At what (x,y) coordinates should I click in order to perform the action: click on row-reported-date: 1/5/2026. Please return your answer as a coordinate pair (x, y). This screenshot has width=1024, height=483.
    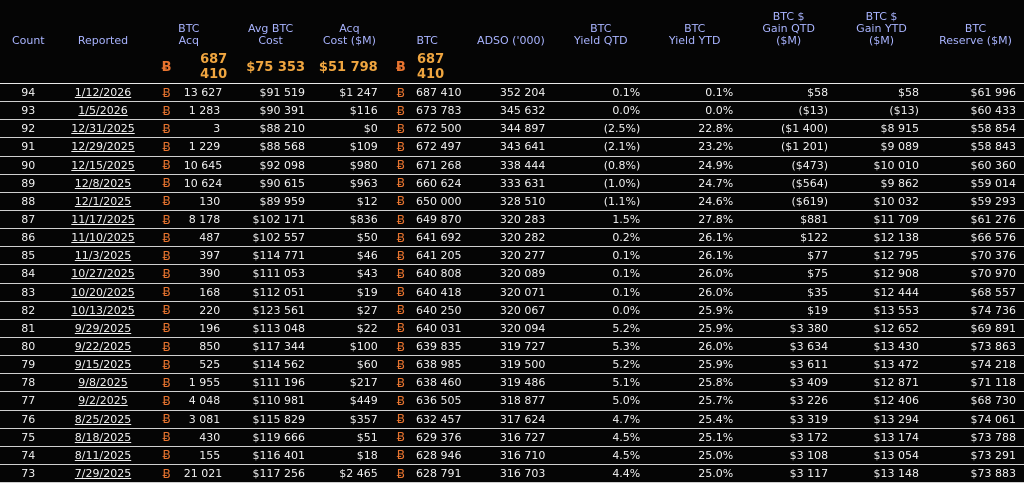
    Looking at the image, I should click on (103, 111).